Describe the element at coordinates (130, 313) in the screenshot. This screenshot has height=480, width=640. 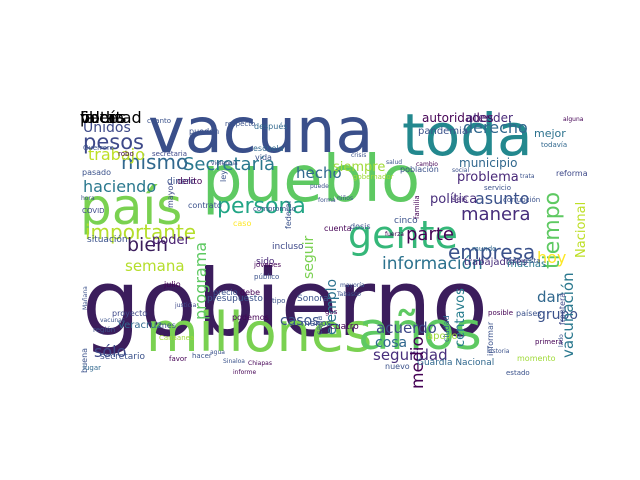
I see `word: proyecto` at that location.